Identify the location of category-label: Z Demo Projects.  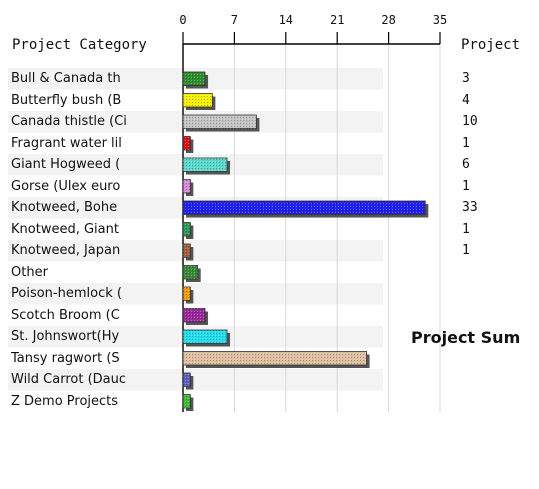
(65, 401).